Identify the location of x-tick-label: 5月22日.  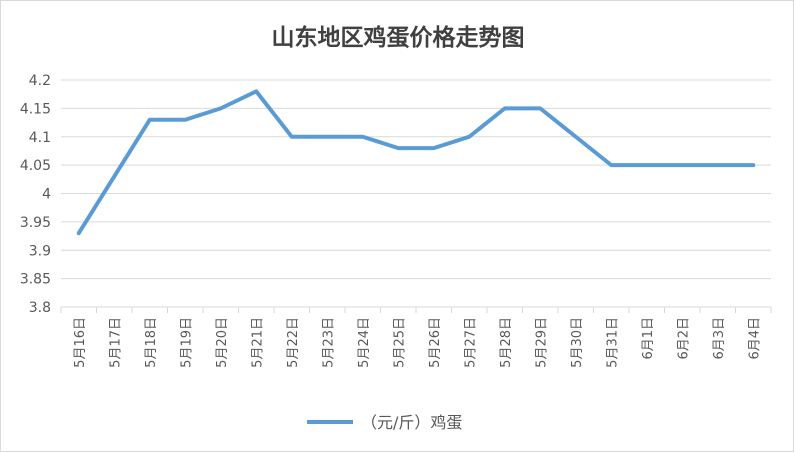
(293, 342).